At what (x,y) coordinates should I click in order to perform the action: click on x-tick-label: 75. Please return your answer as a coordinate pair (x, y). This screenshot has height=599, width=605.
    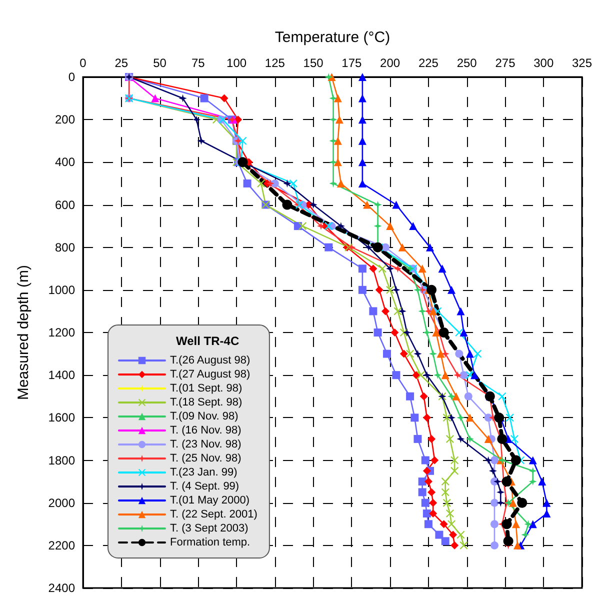
    Looking at the image, I should click on (198, 63).